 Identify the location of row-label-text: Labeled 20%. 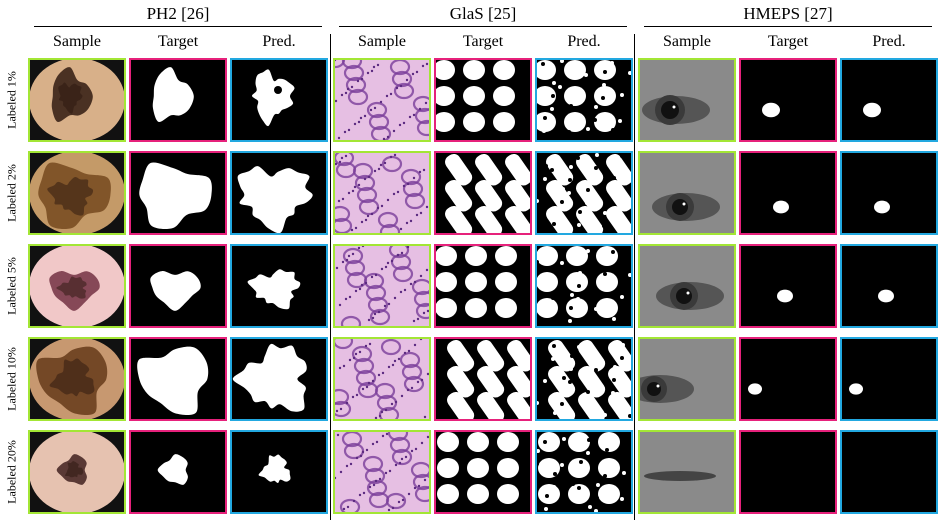
(11, 472).